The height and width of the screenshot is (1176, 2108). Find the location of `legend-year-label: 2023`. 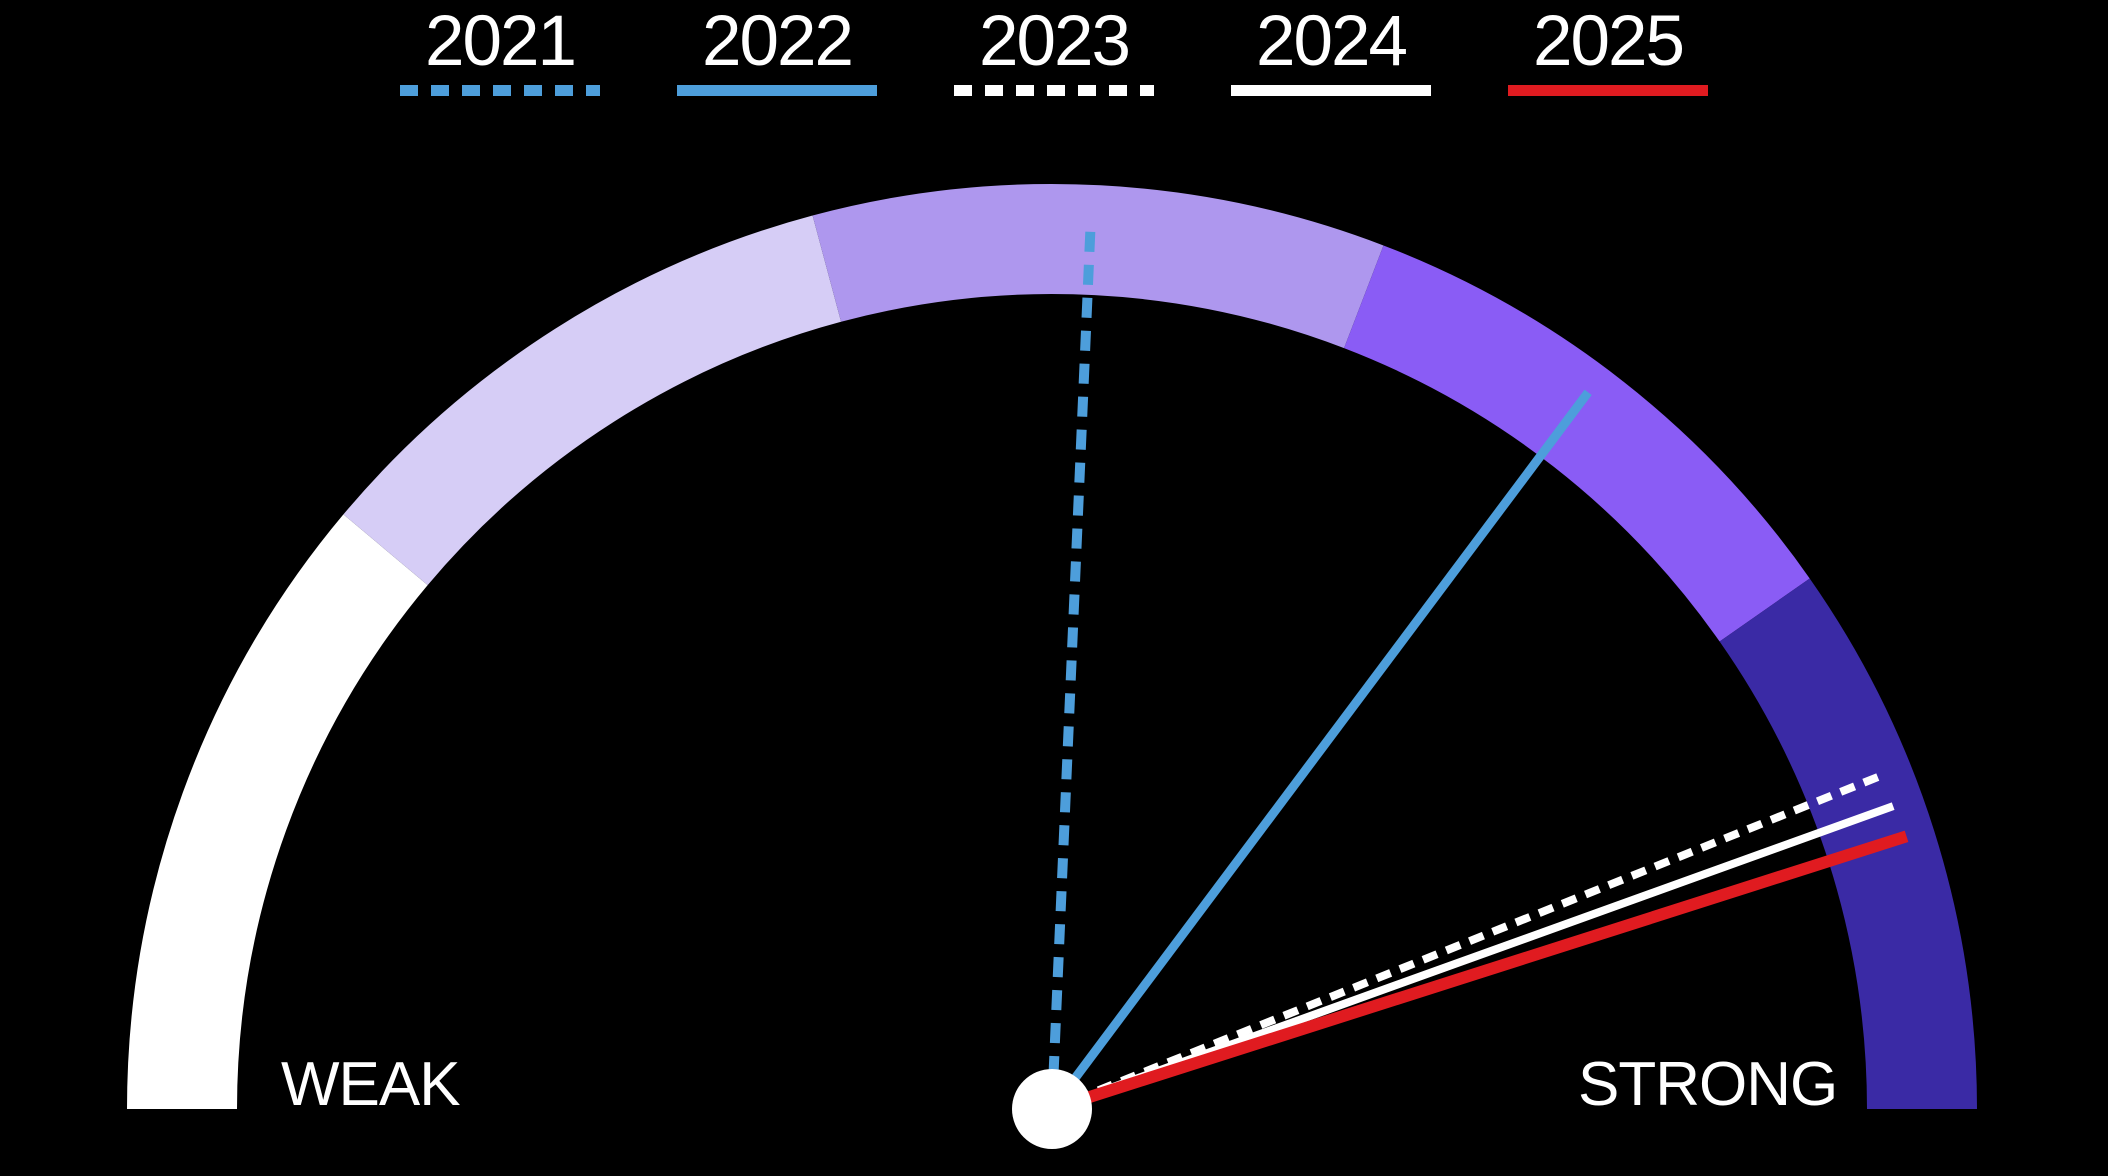

legend-year-label: 2023 is located at coordinates (1055, 41).